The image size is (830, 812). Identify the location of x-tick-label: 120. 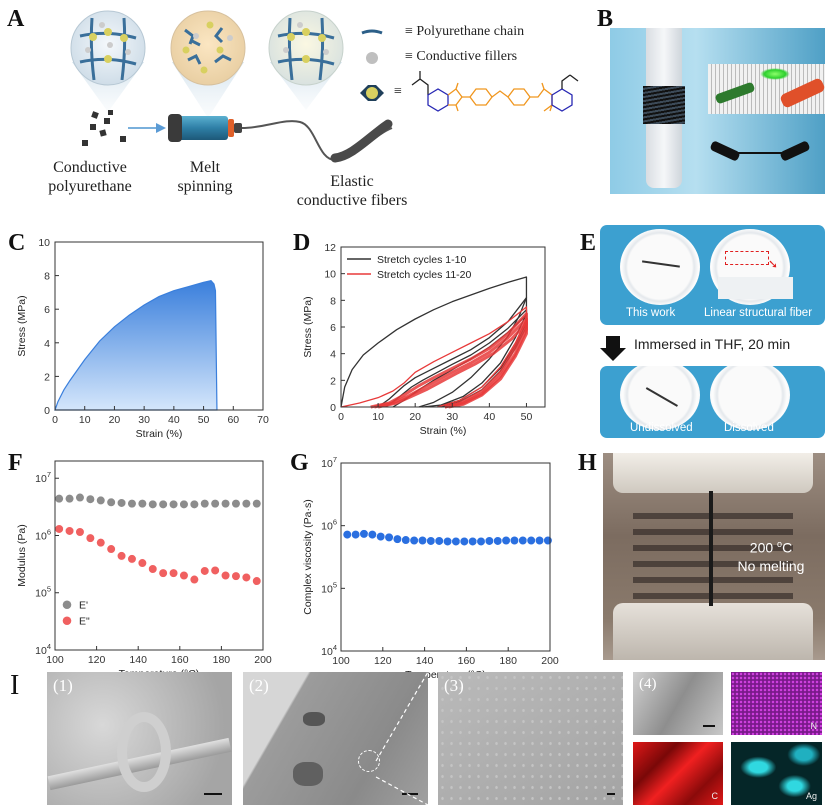
(97, 660).